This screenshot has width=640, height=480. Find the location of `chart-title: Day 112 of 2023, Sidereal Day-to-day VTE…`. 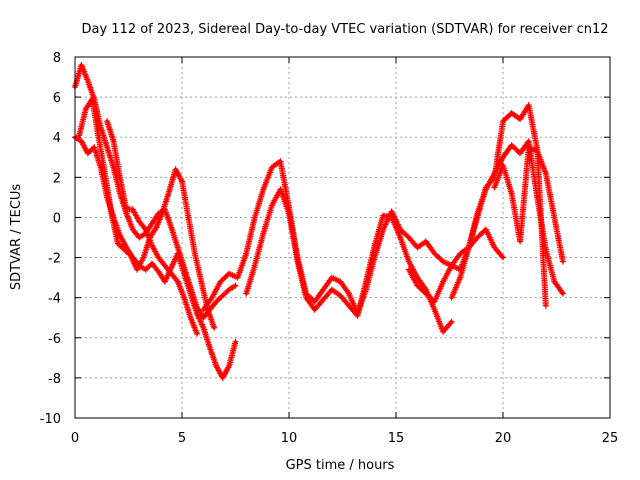

chart-title: Day 112 of 2023, Sidereal Day-to-day VTE… is located at coordinates (344, 29).